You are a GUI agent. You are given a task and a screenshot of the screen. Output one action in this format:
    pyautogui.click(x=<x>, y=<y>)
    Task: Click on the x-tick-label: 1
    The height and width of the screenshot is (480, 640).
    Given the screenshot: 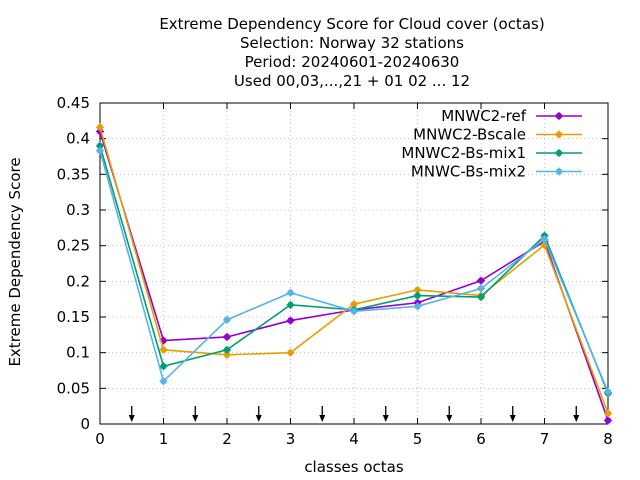 What is the action you would take?
    pyautogui.click(x=164, y=439)
    